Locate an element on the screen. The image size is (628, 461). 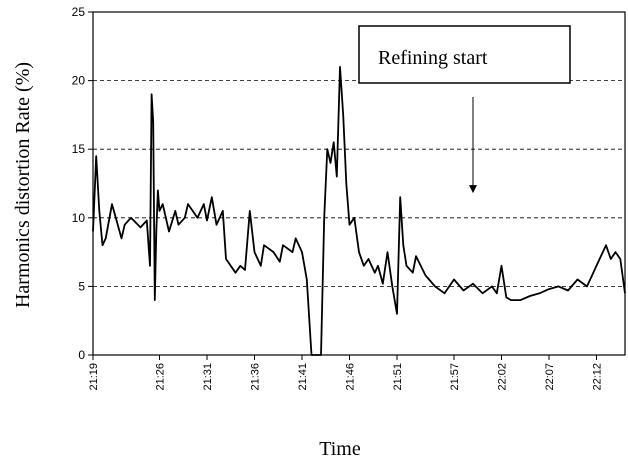
x-tick-label: 21:31 is located at coordinates (208, 377).